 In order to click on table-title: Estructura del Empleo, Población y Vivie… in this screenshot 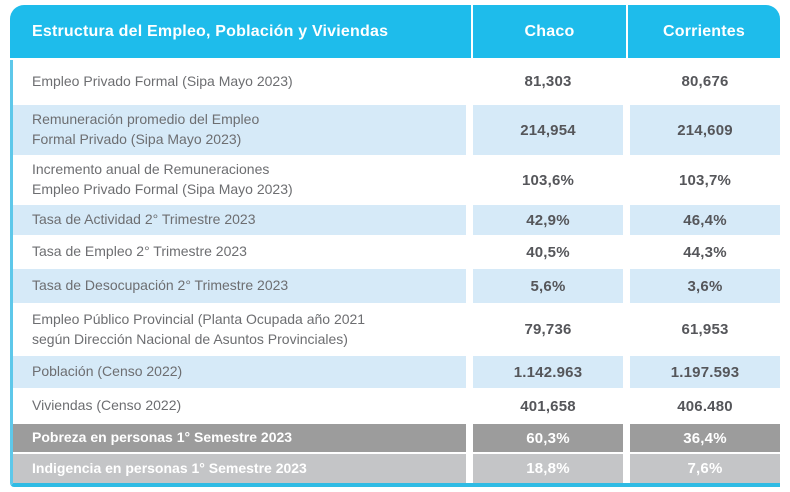, I will do `click(240, 31)`.